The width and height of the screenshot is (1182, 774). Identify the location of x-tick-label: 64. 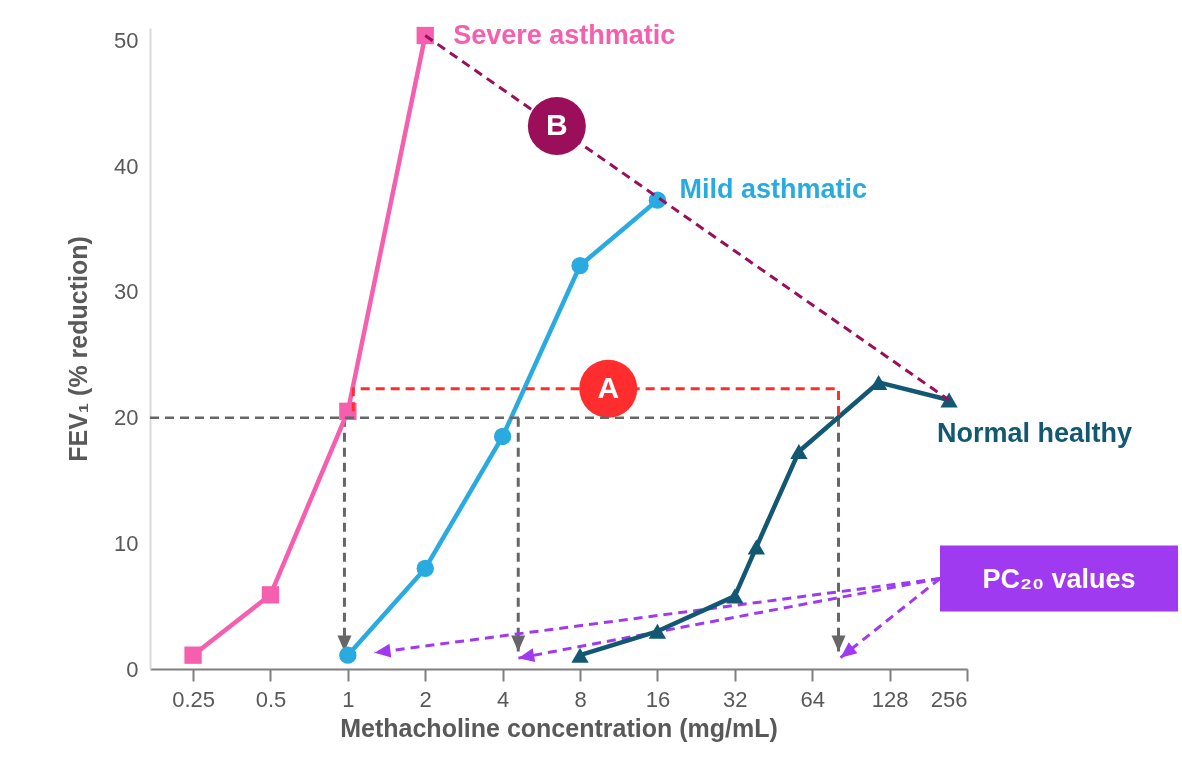
(812, 699).